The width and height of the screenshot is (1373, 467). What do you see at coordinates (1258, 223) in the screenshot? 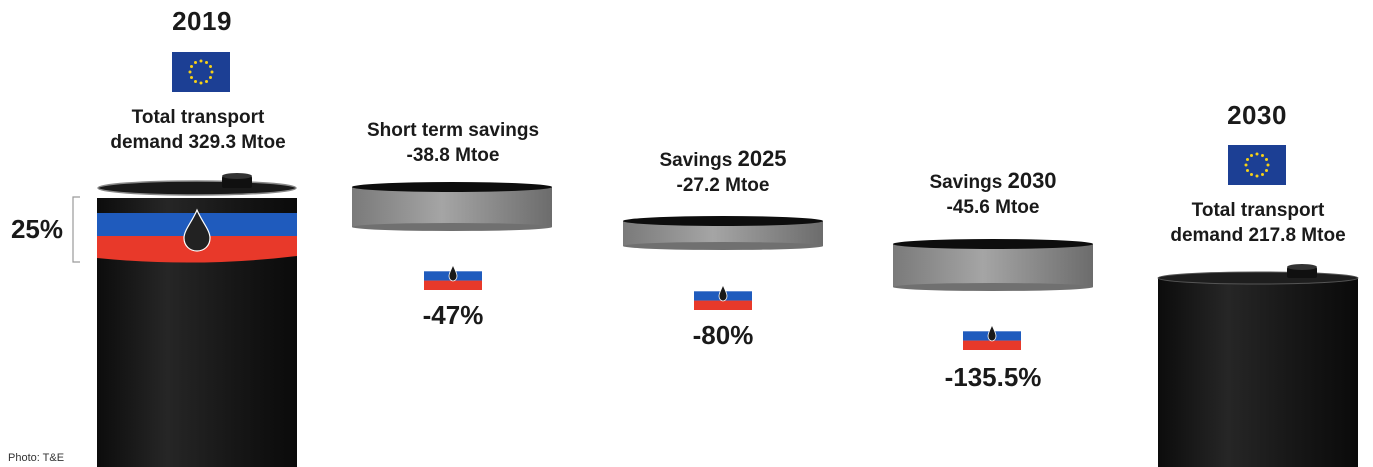
I see `end-demand-label: Total transport demand 217.8 Mtoe` at bounding box center [1258, 223].